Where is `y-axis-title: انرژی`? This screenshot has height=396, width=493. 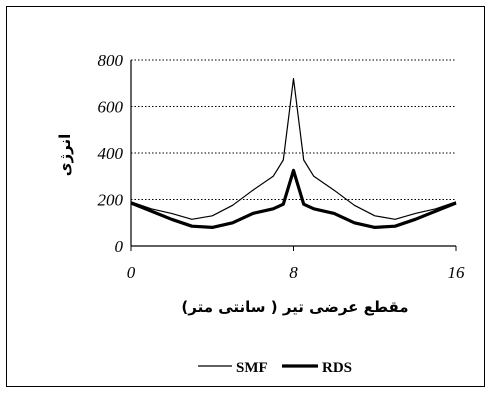 y-axis-title: انرژی is located at coordinates (65, 155).